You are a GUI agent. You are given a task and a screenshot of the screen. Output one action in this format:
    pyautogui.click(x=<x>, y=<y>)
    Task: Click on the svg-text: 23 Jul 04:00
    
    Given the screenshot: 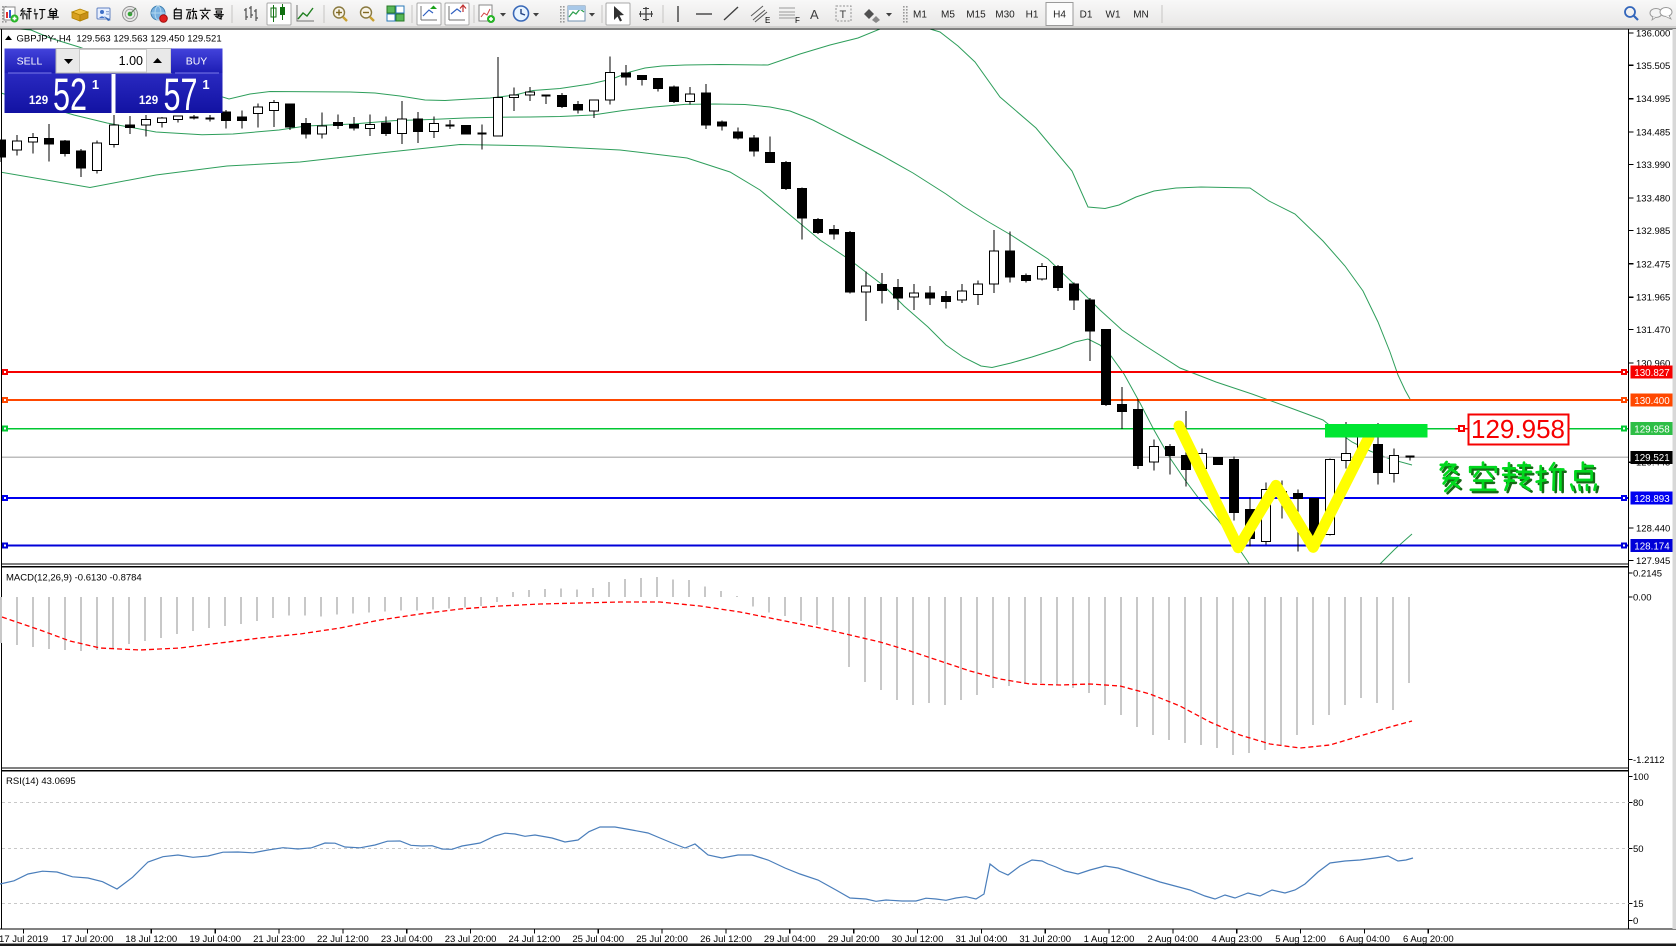 What is the action you would take?
    pyautogui.click(x=407, y=939)
    